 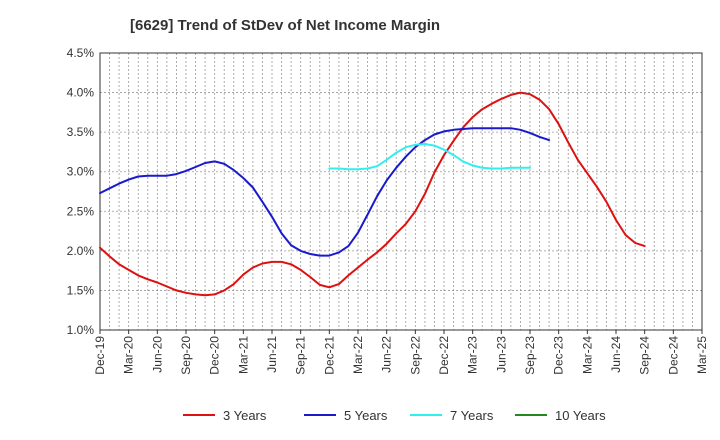 I want to click on x-tick-label: Dec-19, so click(x=100, y=355).